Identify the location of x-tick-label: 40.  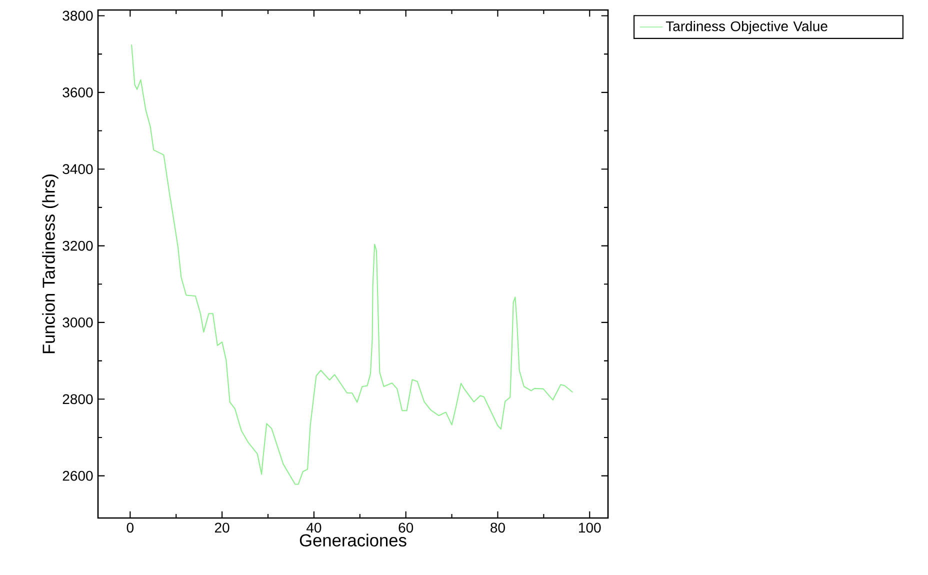
(314, 527).